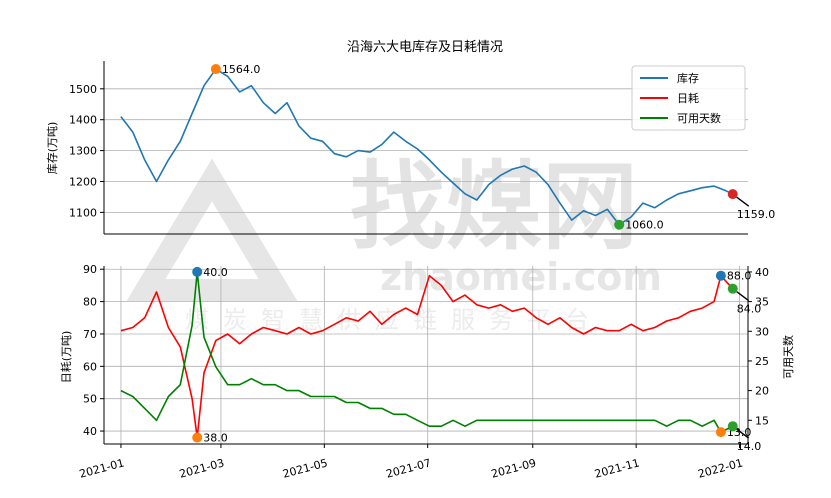 The image size is (831, 498). I want to click on annotation-label: 14.0, so click(749, 446).